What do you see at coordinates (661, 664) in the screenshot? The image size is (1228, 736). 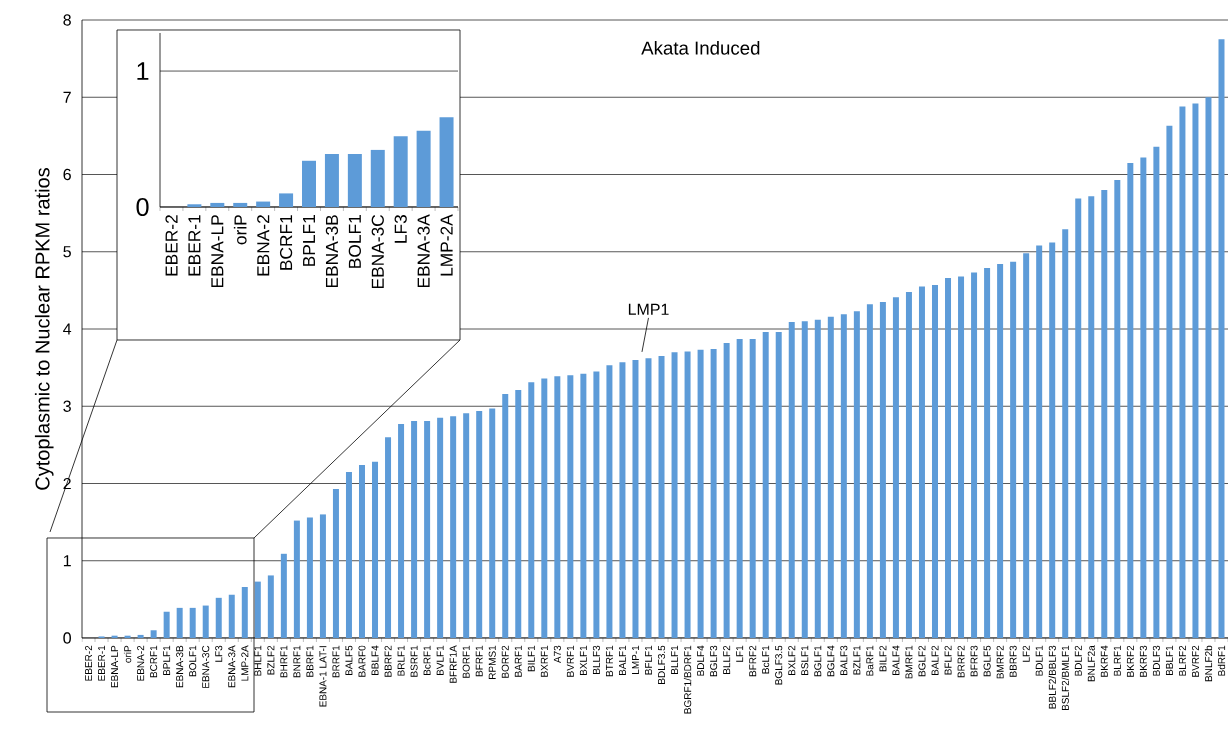 I see `x-tick-label: BDLF3.5` at bounding box center [661, 664].